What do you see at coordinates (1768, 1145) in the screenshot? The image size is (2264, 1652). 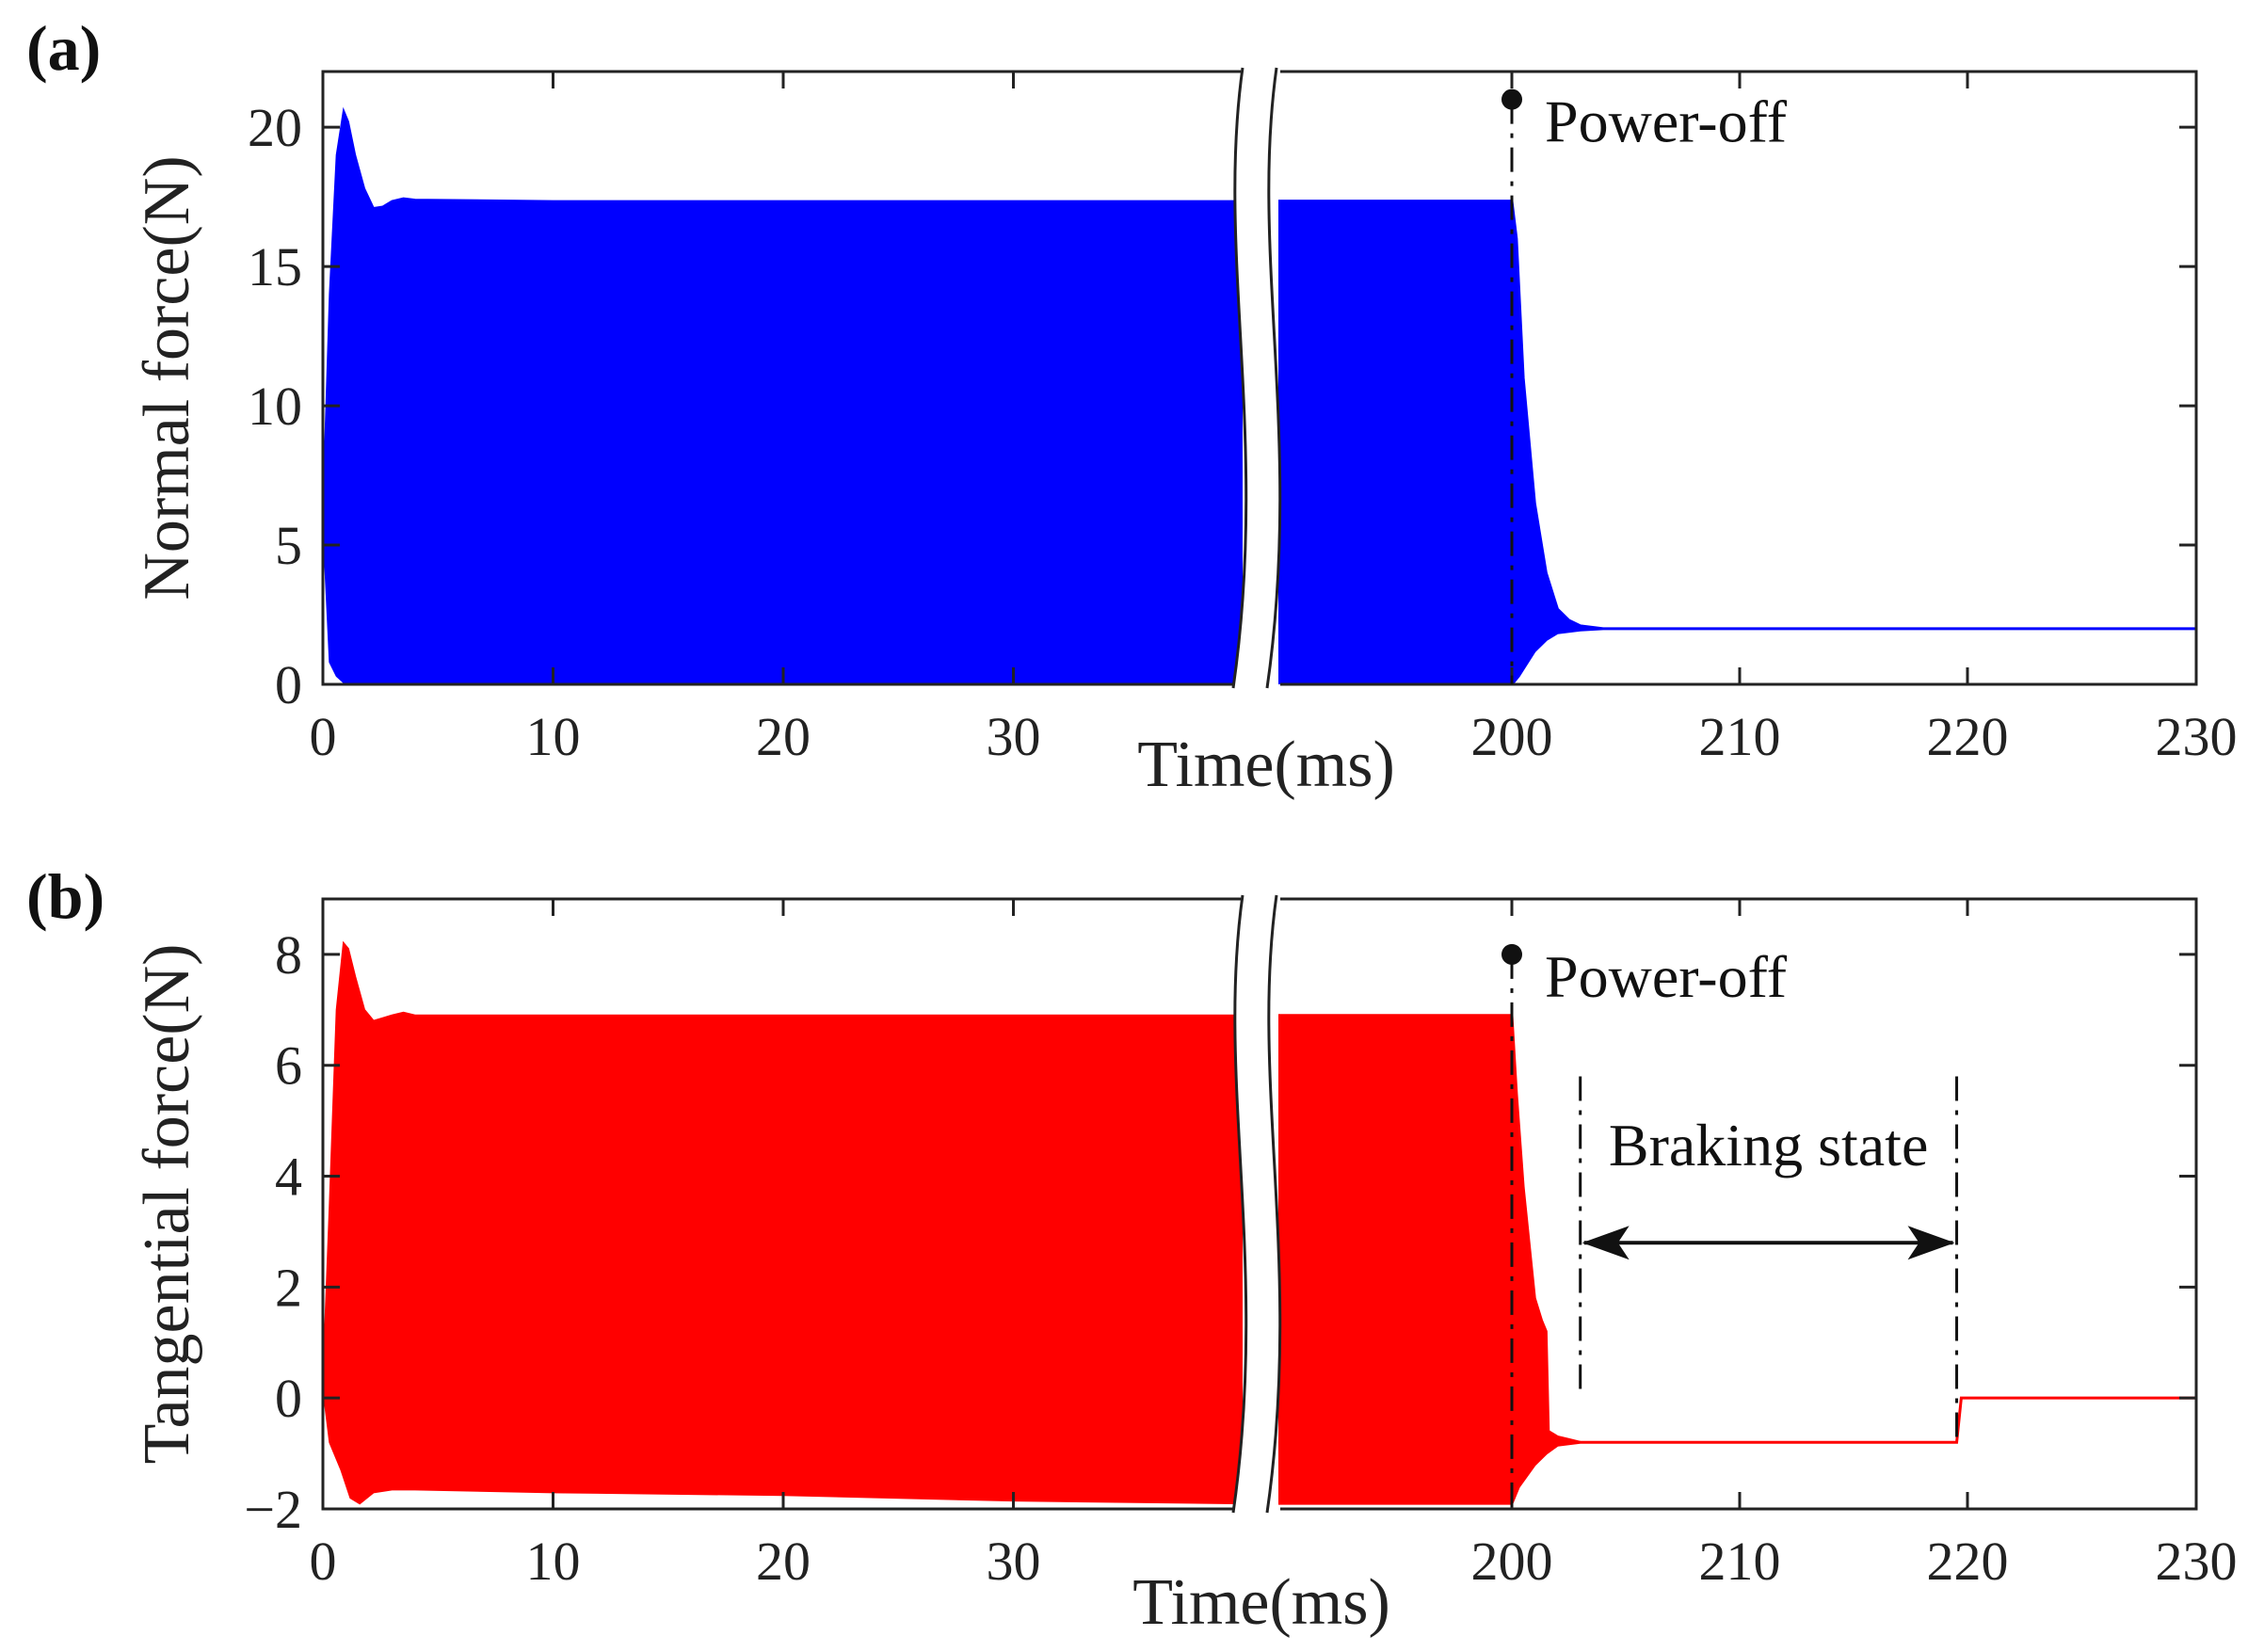 I see `braking-state-label: Braking state` at bounding box center [1768, 1145].